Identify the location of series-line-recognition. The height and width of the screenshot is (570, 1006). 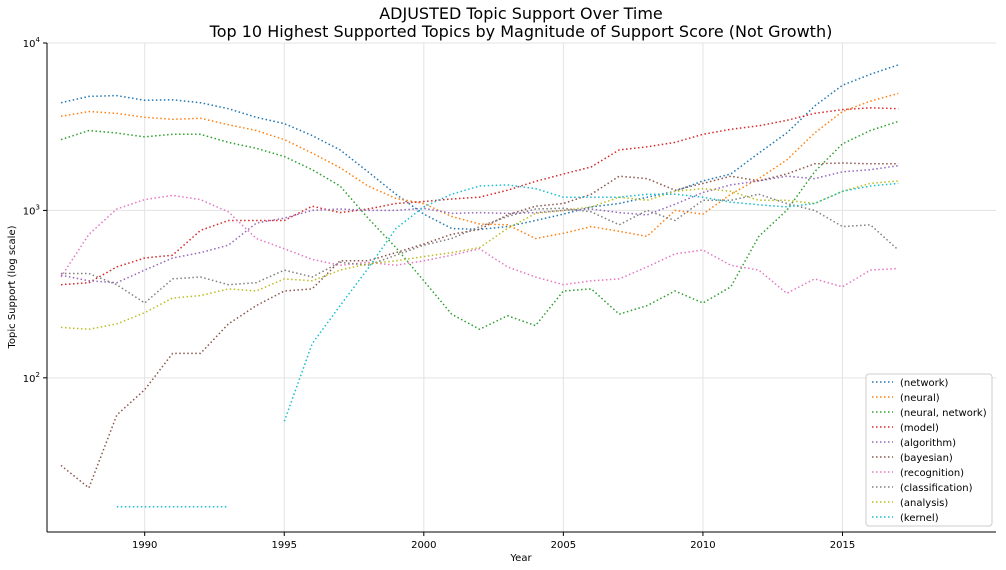
(479, 244).